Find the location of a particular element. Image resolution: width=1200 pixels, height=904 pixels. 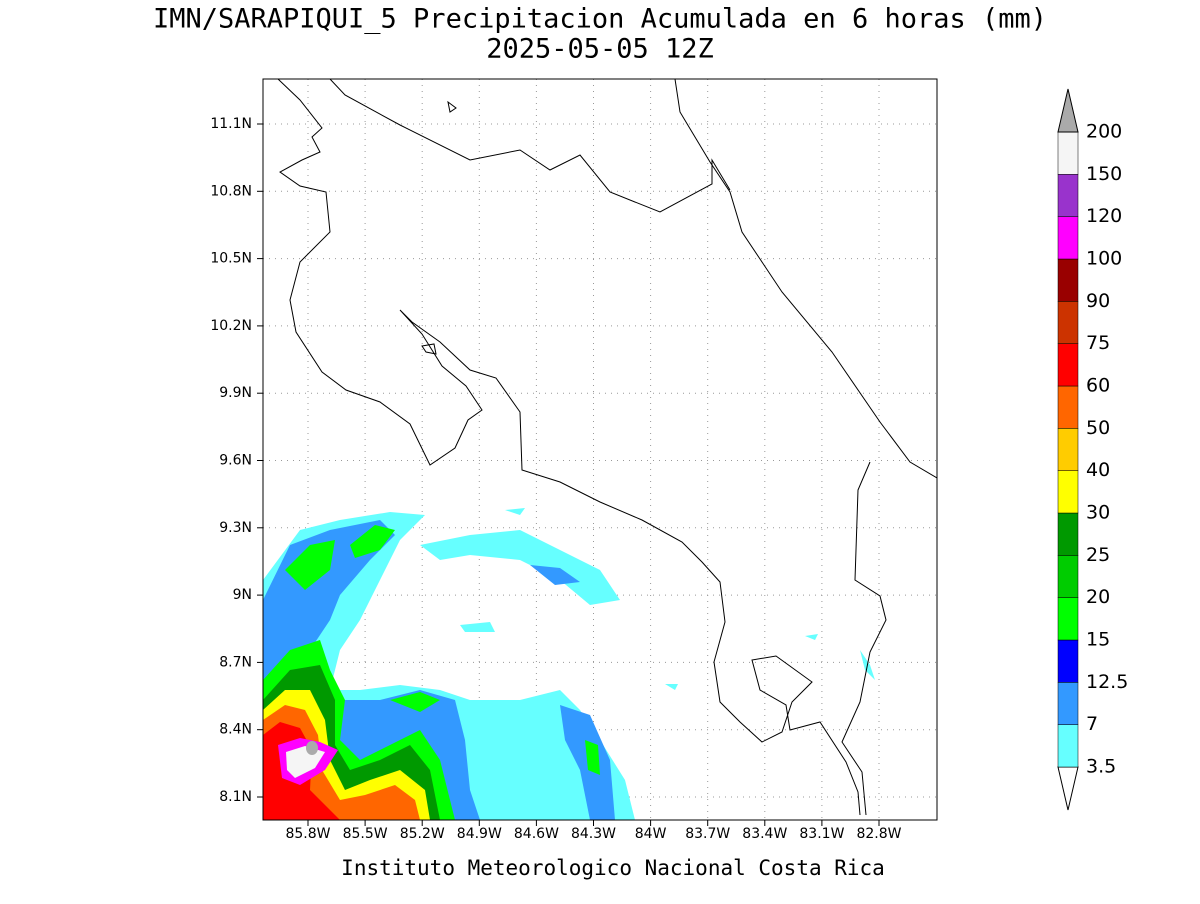

lat-label: 10.2N is located at coordinates (231, 326).